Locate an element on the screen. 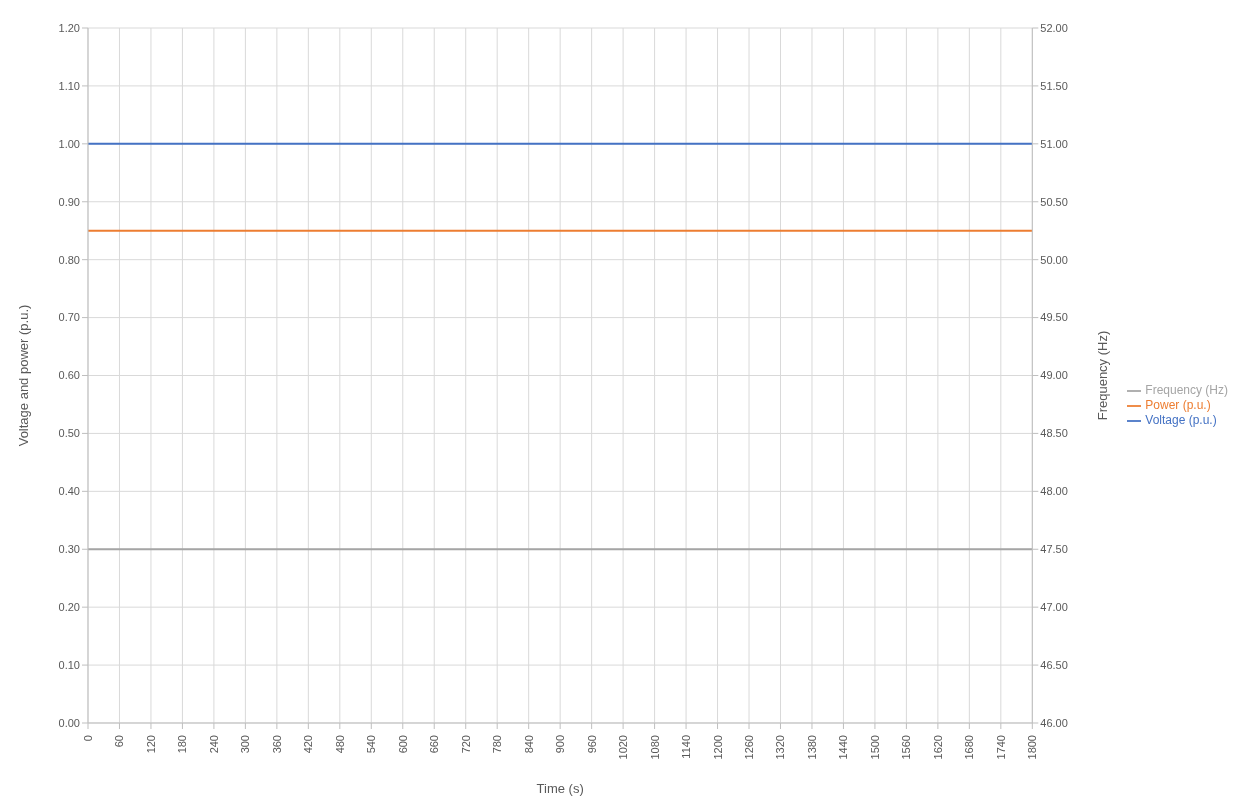  x-tick-label: 660 is located at coordinates (434, 744).